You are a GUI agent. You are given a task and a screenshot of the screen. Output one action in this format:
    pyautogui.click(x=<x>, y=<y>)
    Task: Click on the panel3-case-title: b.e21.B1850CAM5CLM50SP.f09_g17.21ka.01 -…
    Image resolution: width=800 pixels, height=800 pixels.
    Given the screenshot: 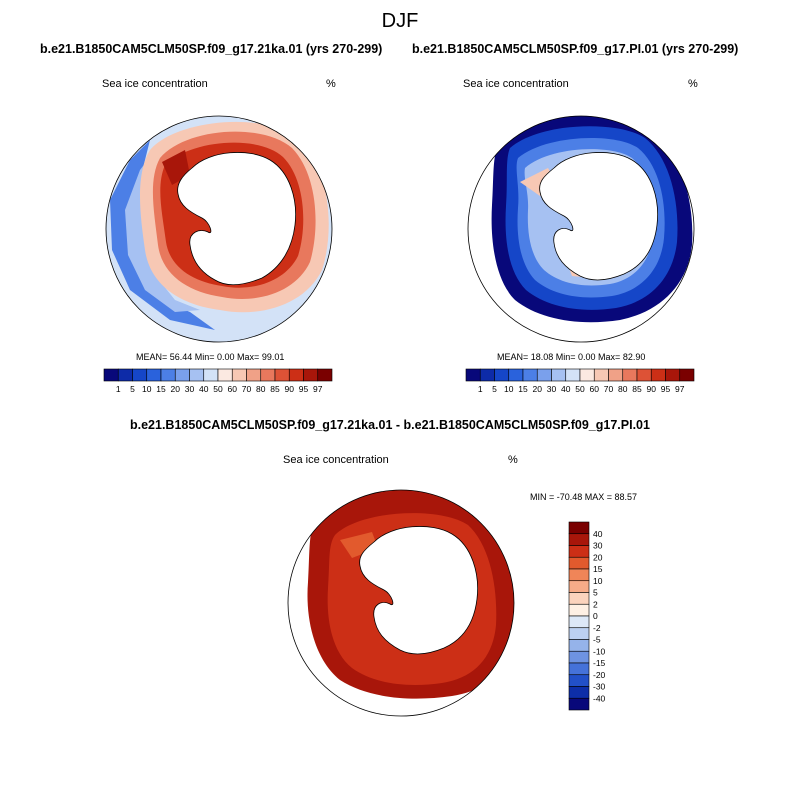 What is the action you would take?
    pyautogui.click(x=390, y=425)
    